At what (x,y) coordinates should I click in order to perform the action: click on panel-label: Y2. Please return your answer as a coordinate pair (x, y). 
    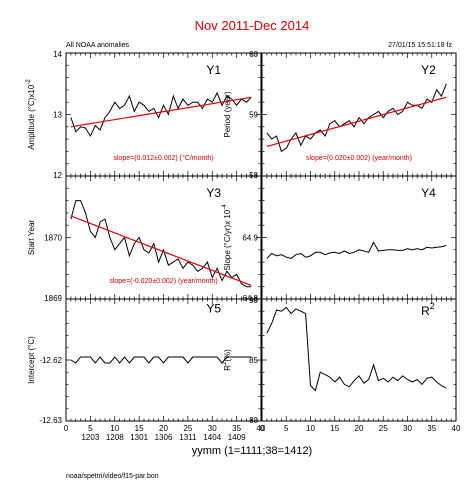
    Looking at the image, I should click on (428, 70).